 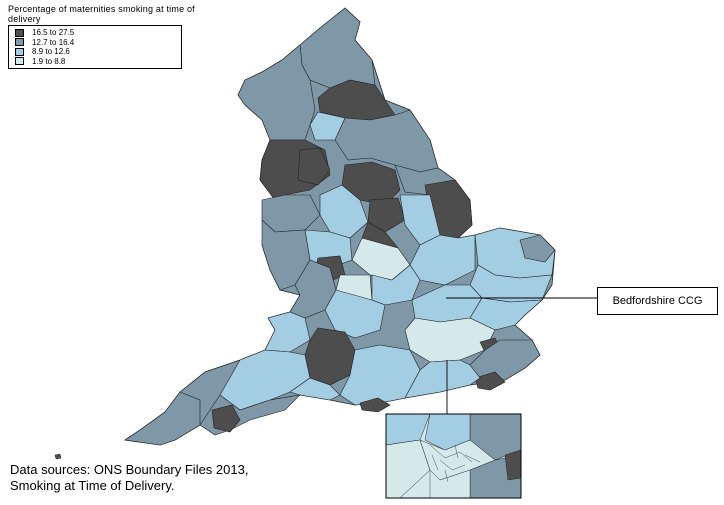 I want to click on legend-label: 8.9 to 12.6, so click(x=51, y=52).